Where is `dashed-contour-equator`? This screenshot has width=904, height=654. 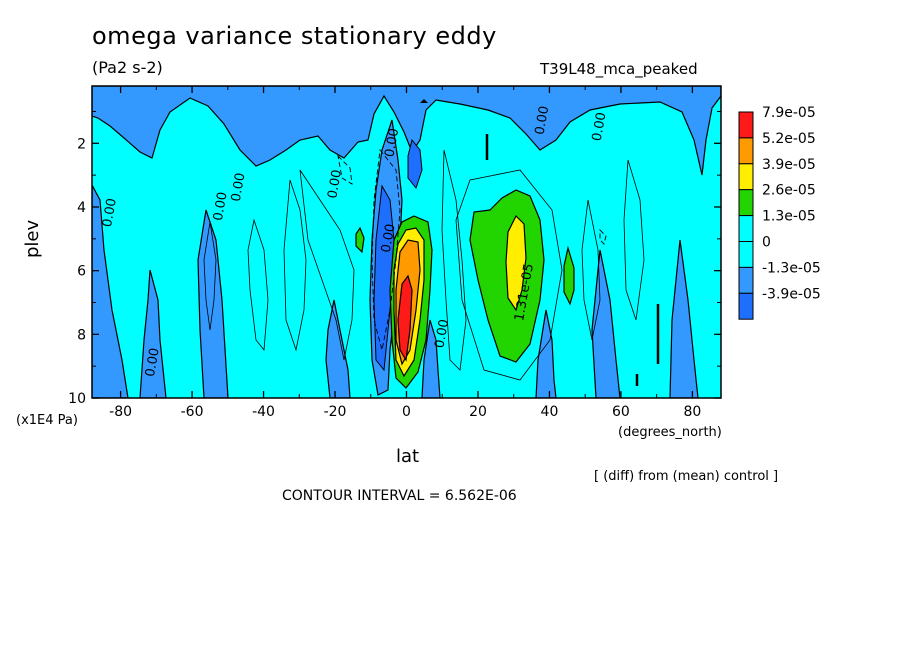 dashed-contour-equator is located at coordinates (386, 249).